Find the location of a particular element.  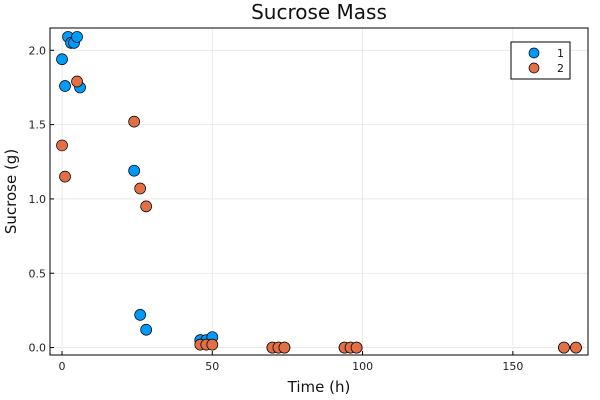

y-axis-title: Sucrose (g) is located at coordinates (11, 191).